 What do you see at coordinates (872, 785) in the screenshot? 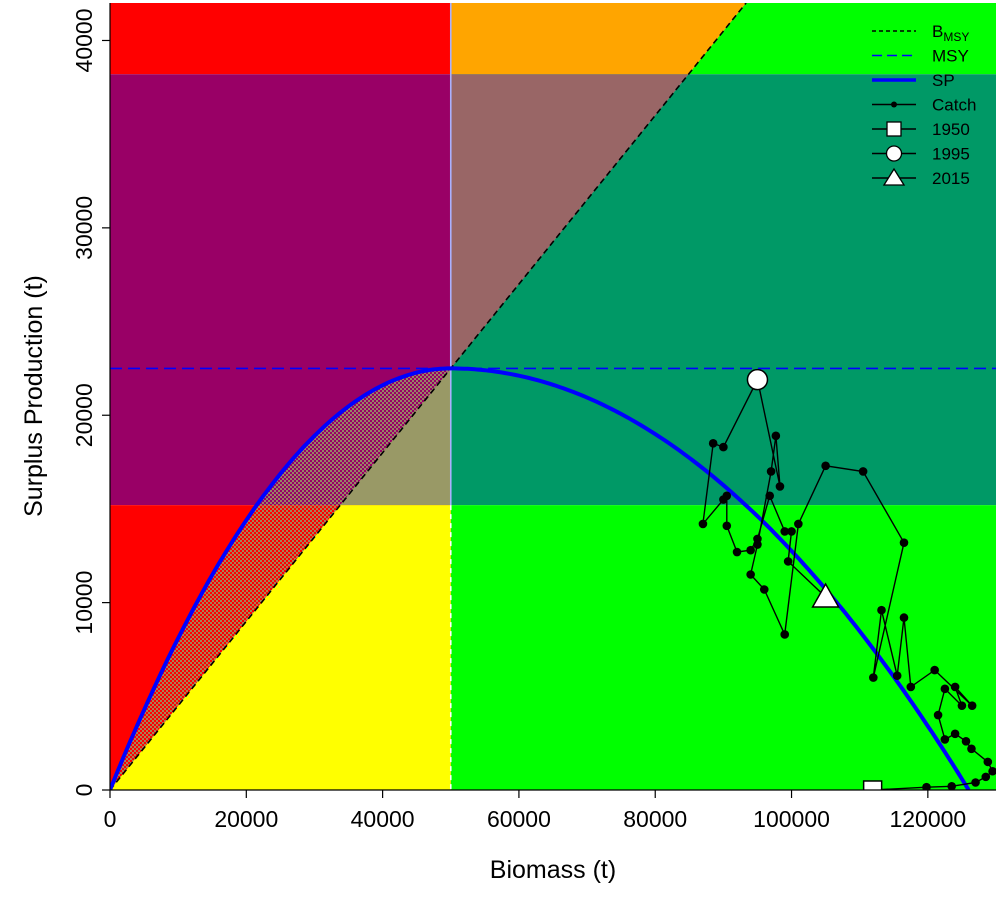
I see `marker-1950` at bounding box center [872, 785].